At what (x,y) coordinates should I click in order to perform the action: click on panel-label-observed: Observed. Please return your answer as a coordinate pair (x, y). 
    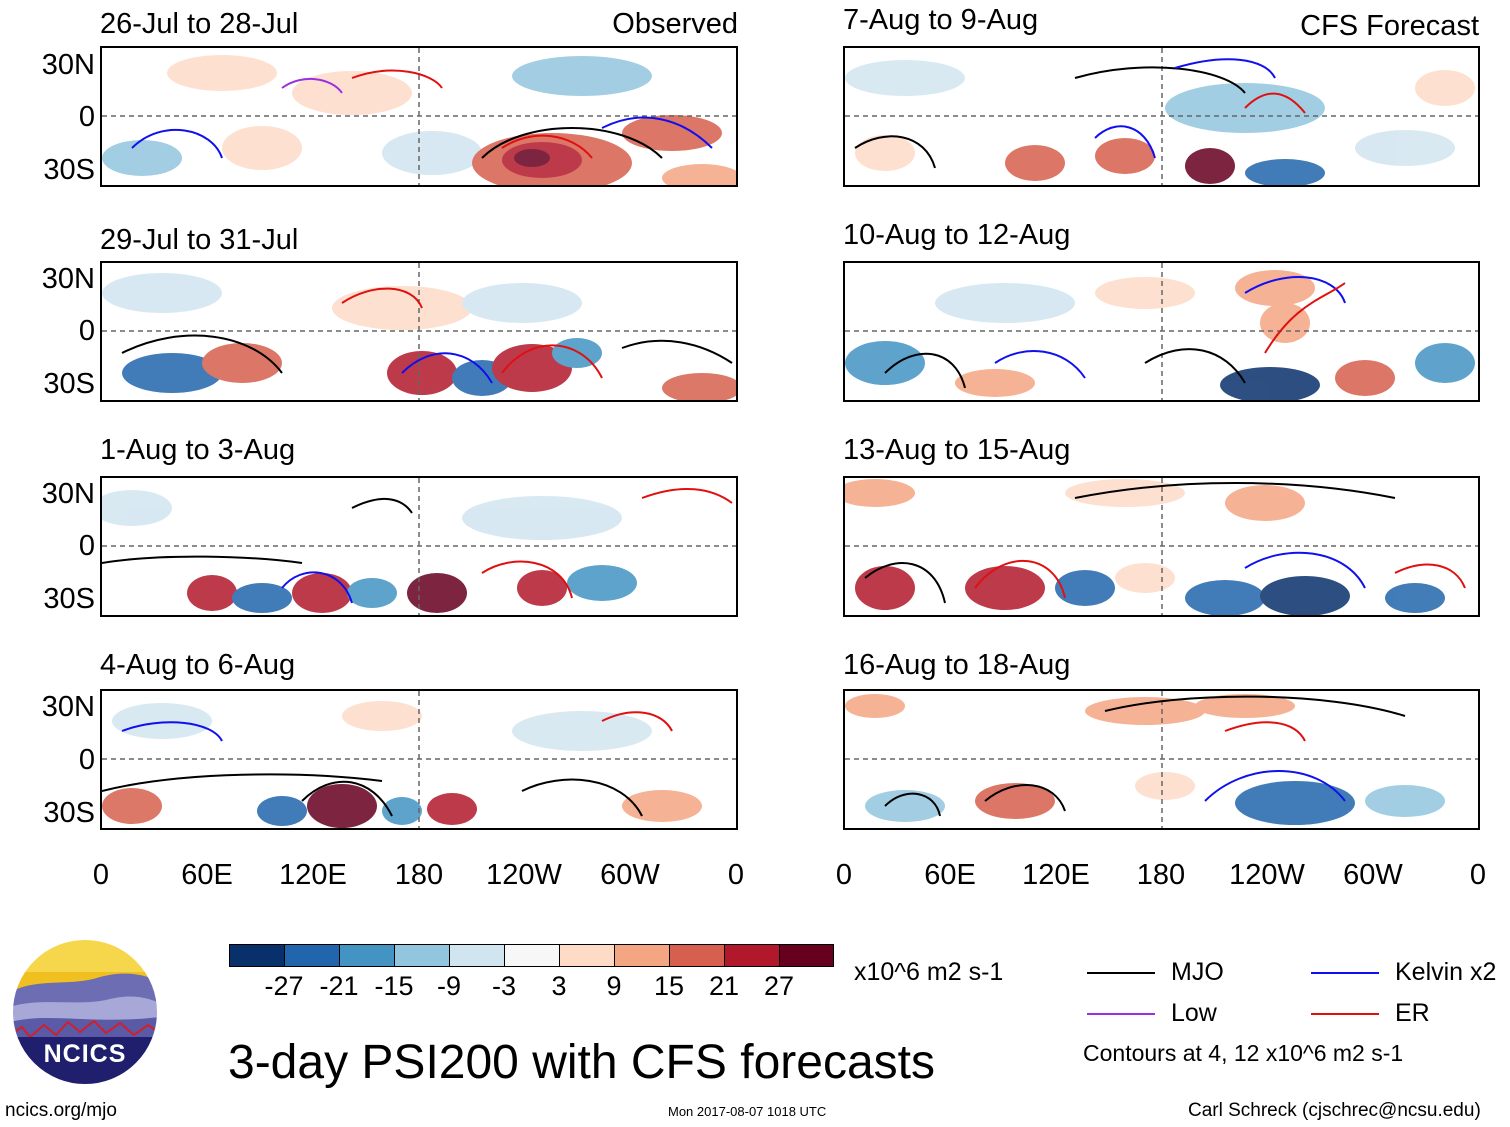
    Looking at the image, I should click on (675, 24).